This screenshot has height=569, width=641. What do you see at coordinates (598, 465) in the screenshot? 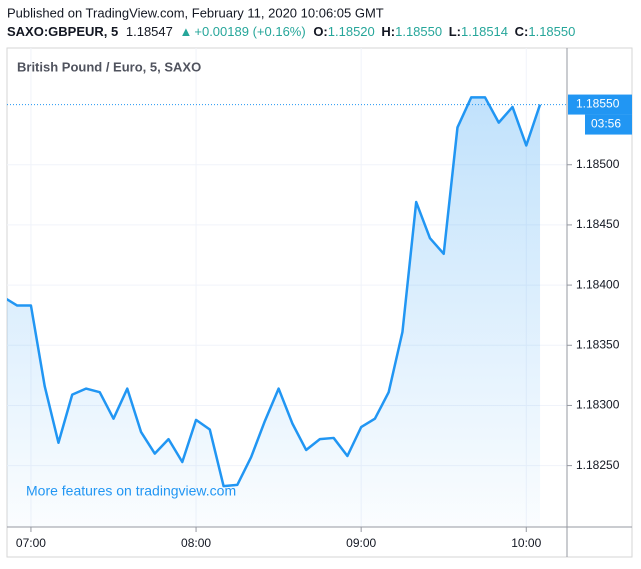
I see `y-tick-label: 1.18250` at bounding box center [598, 465].